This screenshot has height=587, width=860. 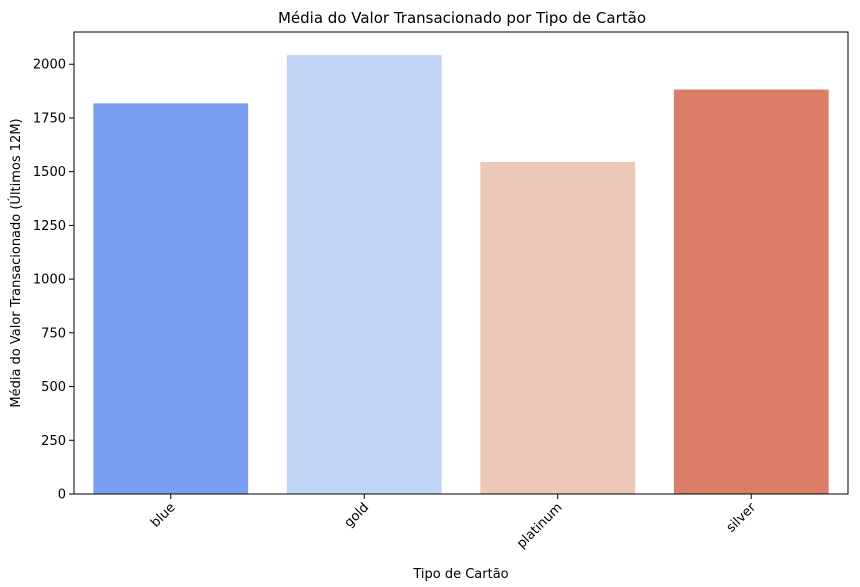 I want to click on x-axis-ticks: blue gold platinum silver, so click(x=454, y=523).